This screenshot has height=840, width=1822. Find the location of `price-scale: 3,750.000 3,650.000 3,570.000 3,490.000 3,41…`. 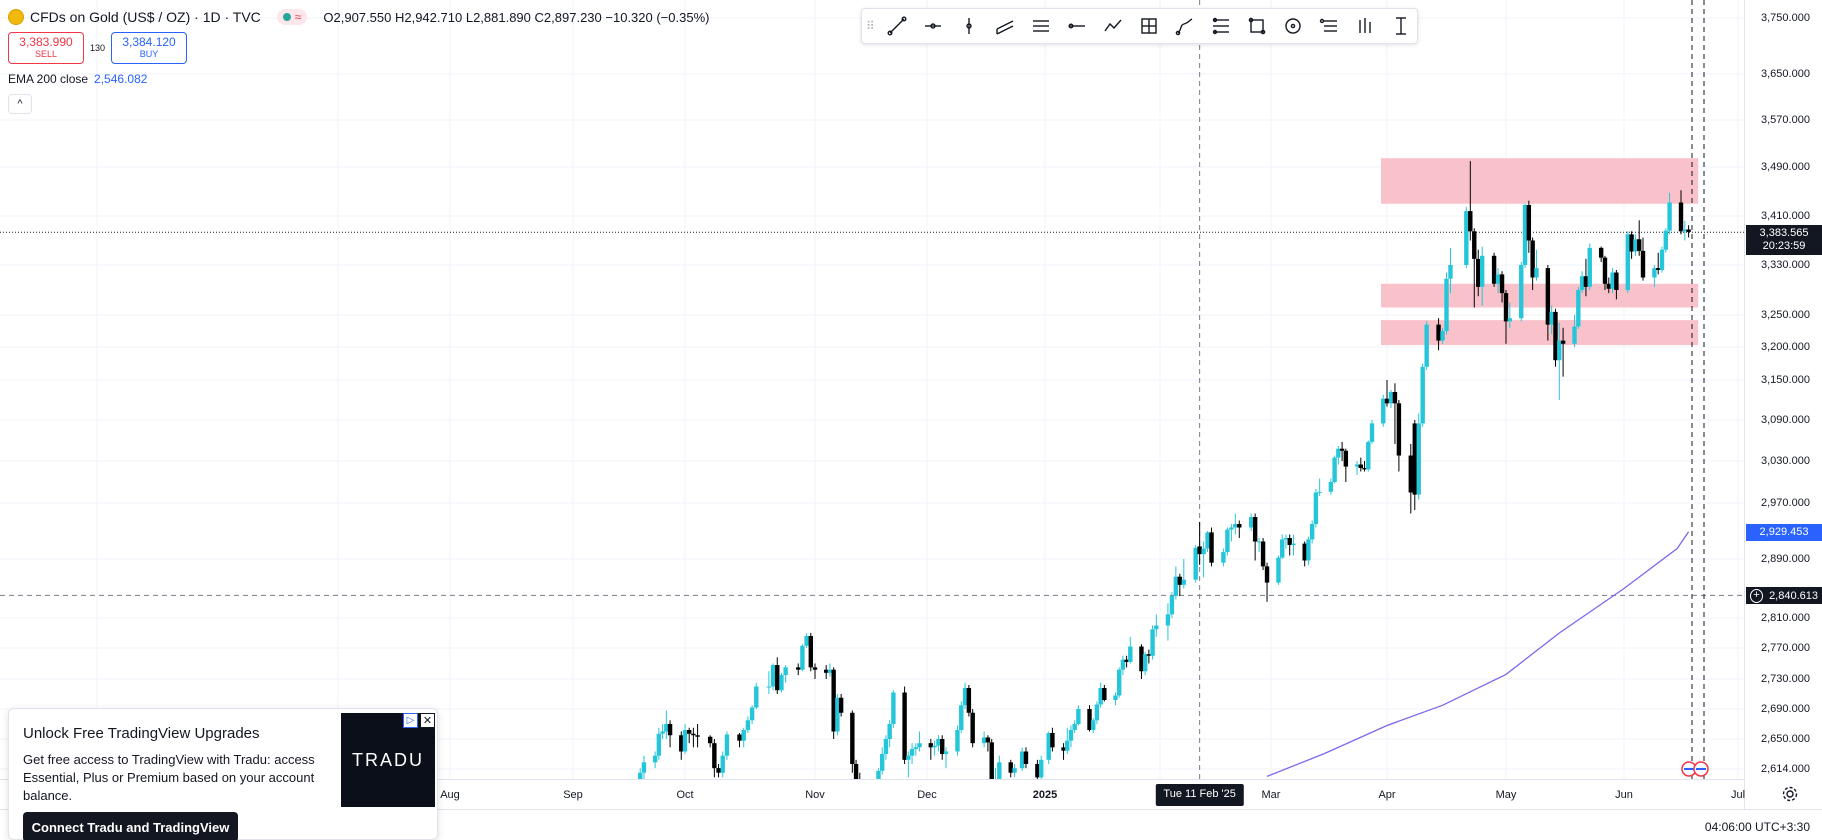

price-scale: 3,750.000 3,650.000 3,570.000 3,490.000 3,41… is located at coordinates (1783, 404).